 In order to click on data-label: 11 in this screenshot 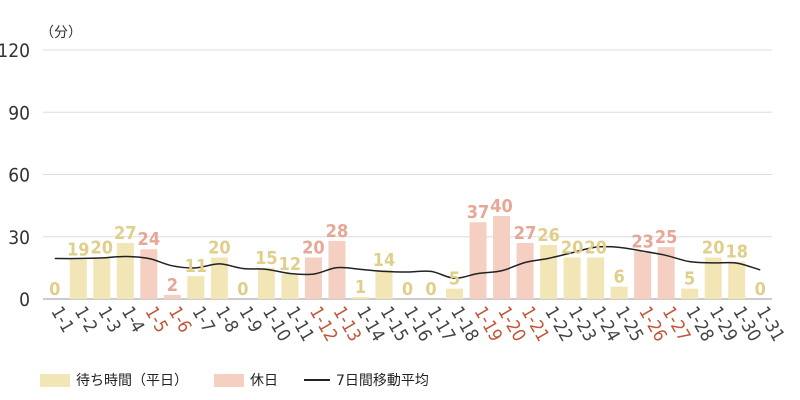, I will do `click(196, 266)`.